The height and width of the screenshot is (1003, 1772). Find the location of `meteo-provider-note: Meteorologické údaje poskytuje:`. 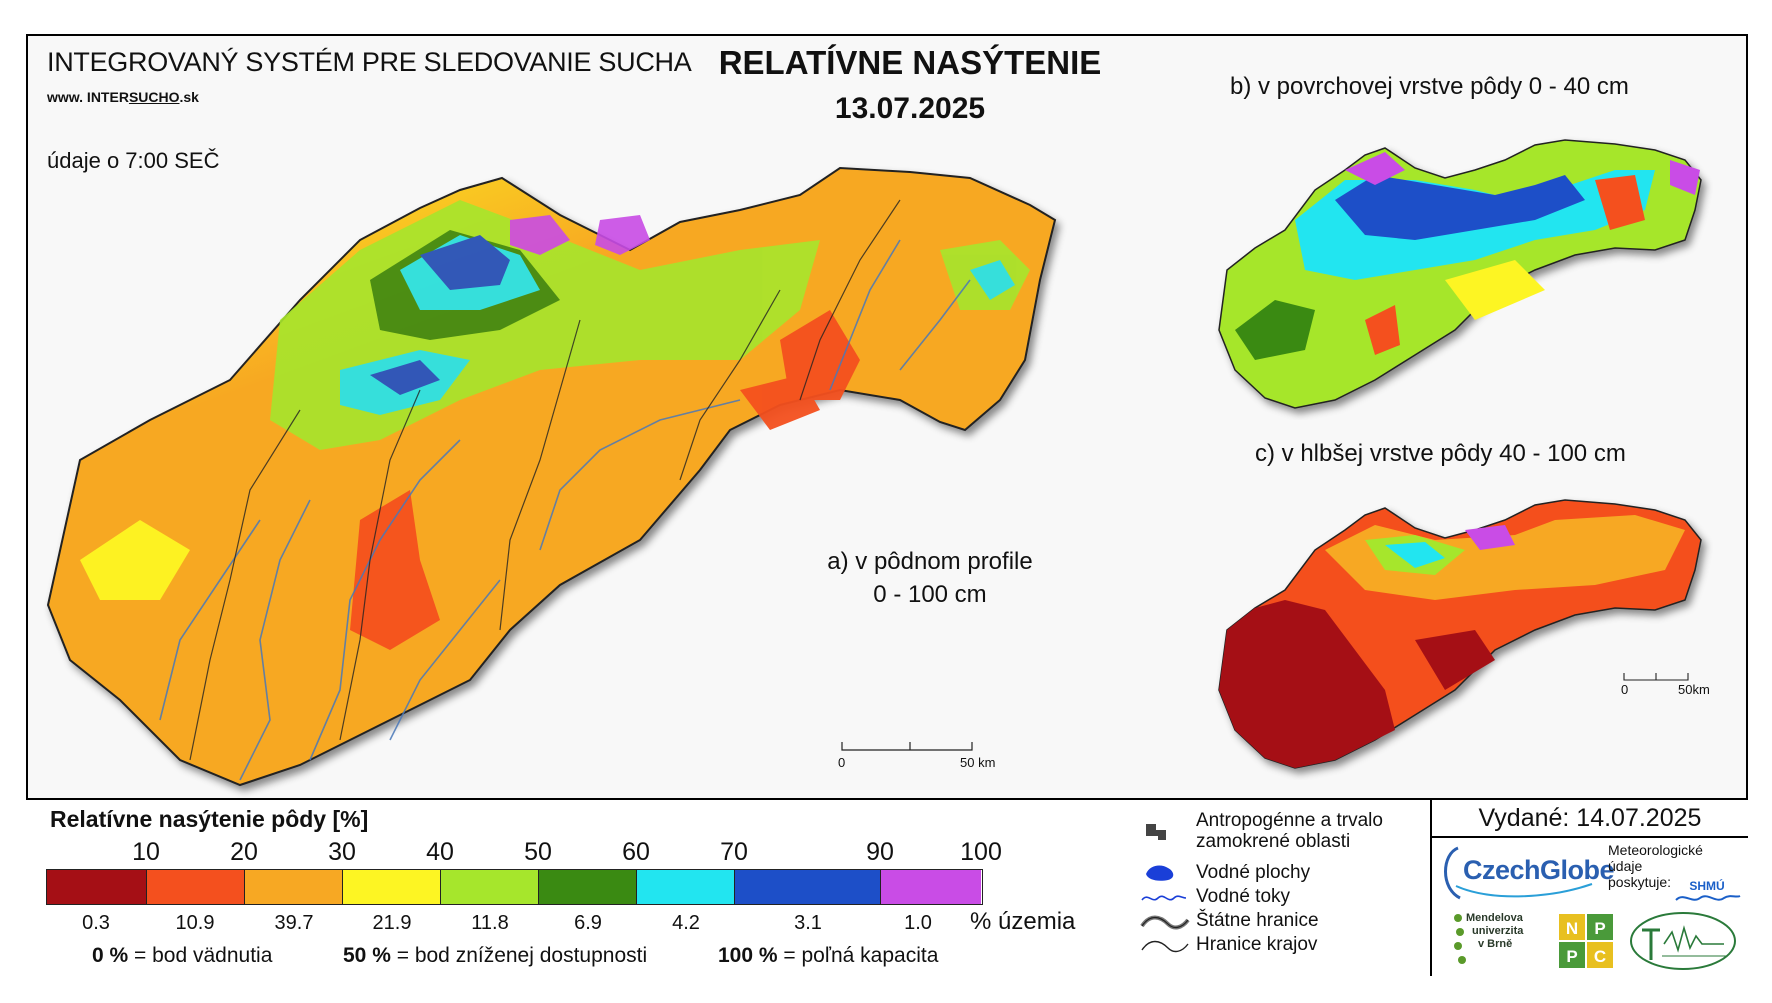

meteo-provider-note: Meteorologické údaje poskytuje: is located at coordinates (1655, 866).